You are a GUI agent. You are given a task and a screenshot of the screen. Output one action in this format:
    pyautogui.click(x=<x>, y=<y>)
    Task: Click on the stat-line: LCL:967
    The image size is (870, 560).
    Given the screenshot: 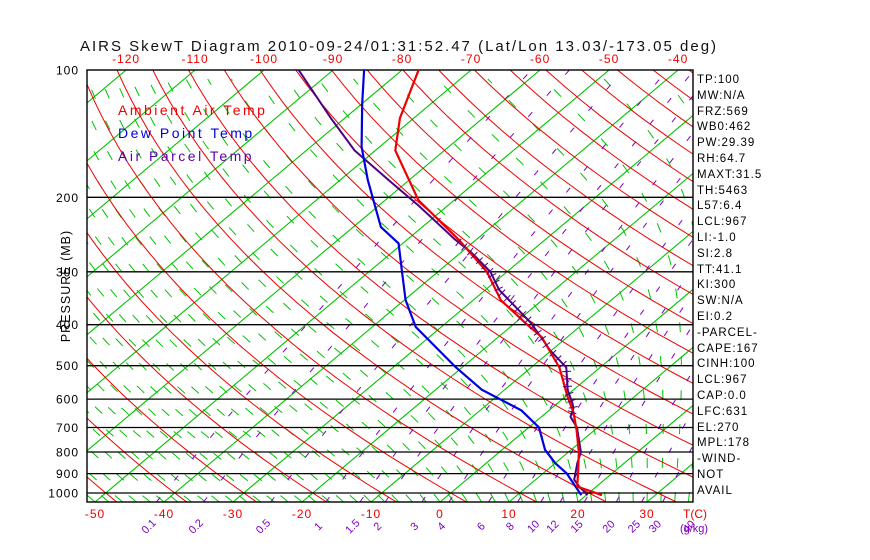 What is the action you would take?
    pyautogui.click(x=722, y=380)
    